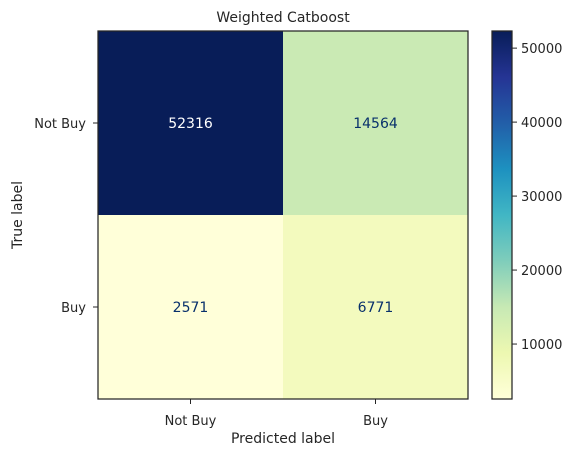 The height and width of the screenshot is (457, 576). I want to click on y-axis-label: True label, so click(18, 215).